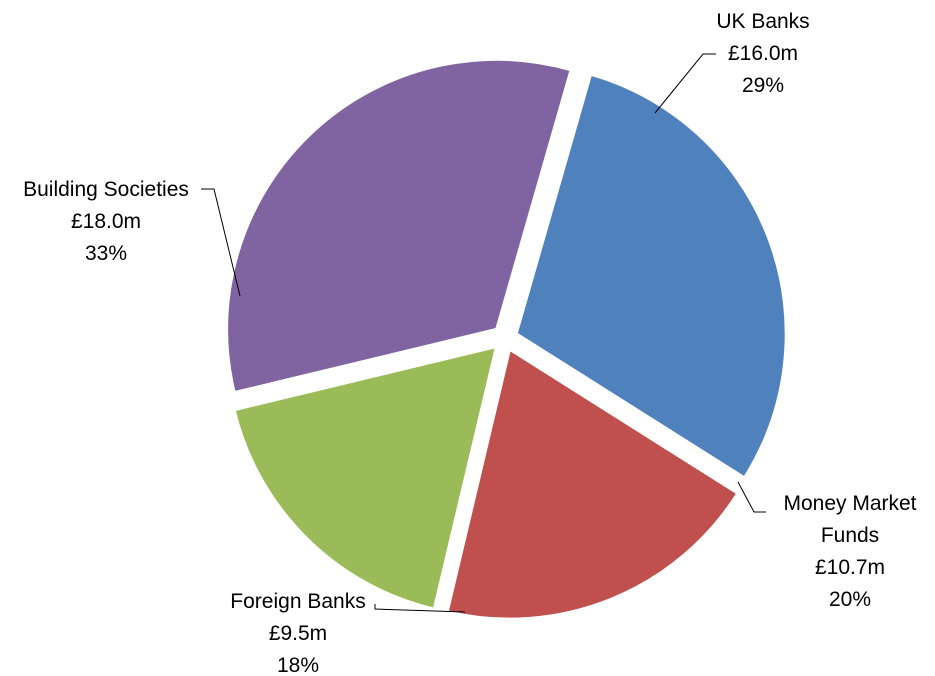 Image resolution: width=935 pixels, height=676 pixels. I want to click on data-label-line: 20%, so click(850, 599).